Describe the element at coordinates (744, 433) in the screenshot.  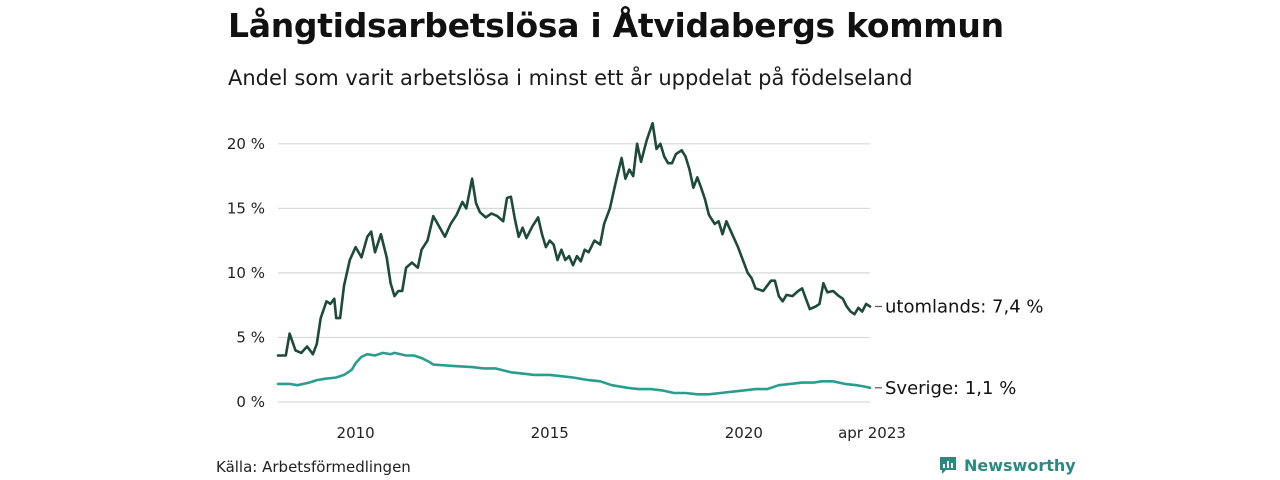
I see `x-tick-label: 2020` at that location.